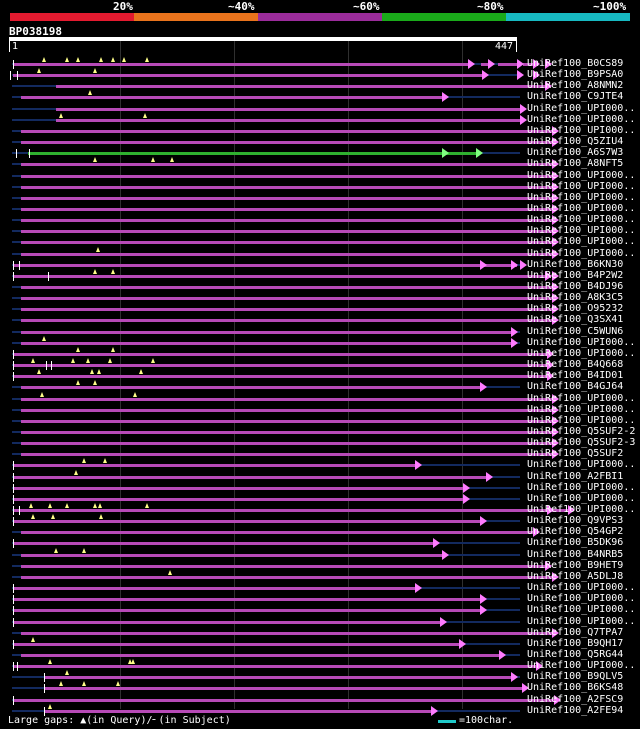  I want to click on hit-label: UniRef100_B9HET9, so click(575, 565).